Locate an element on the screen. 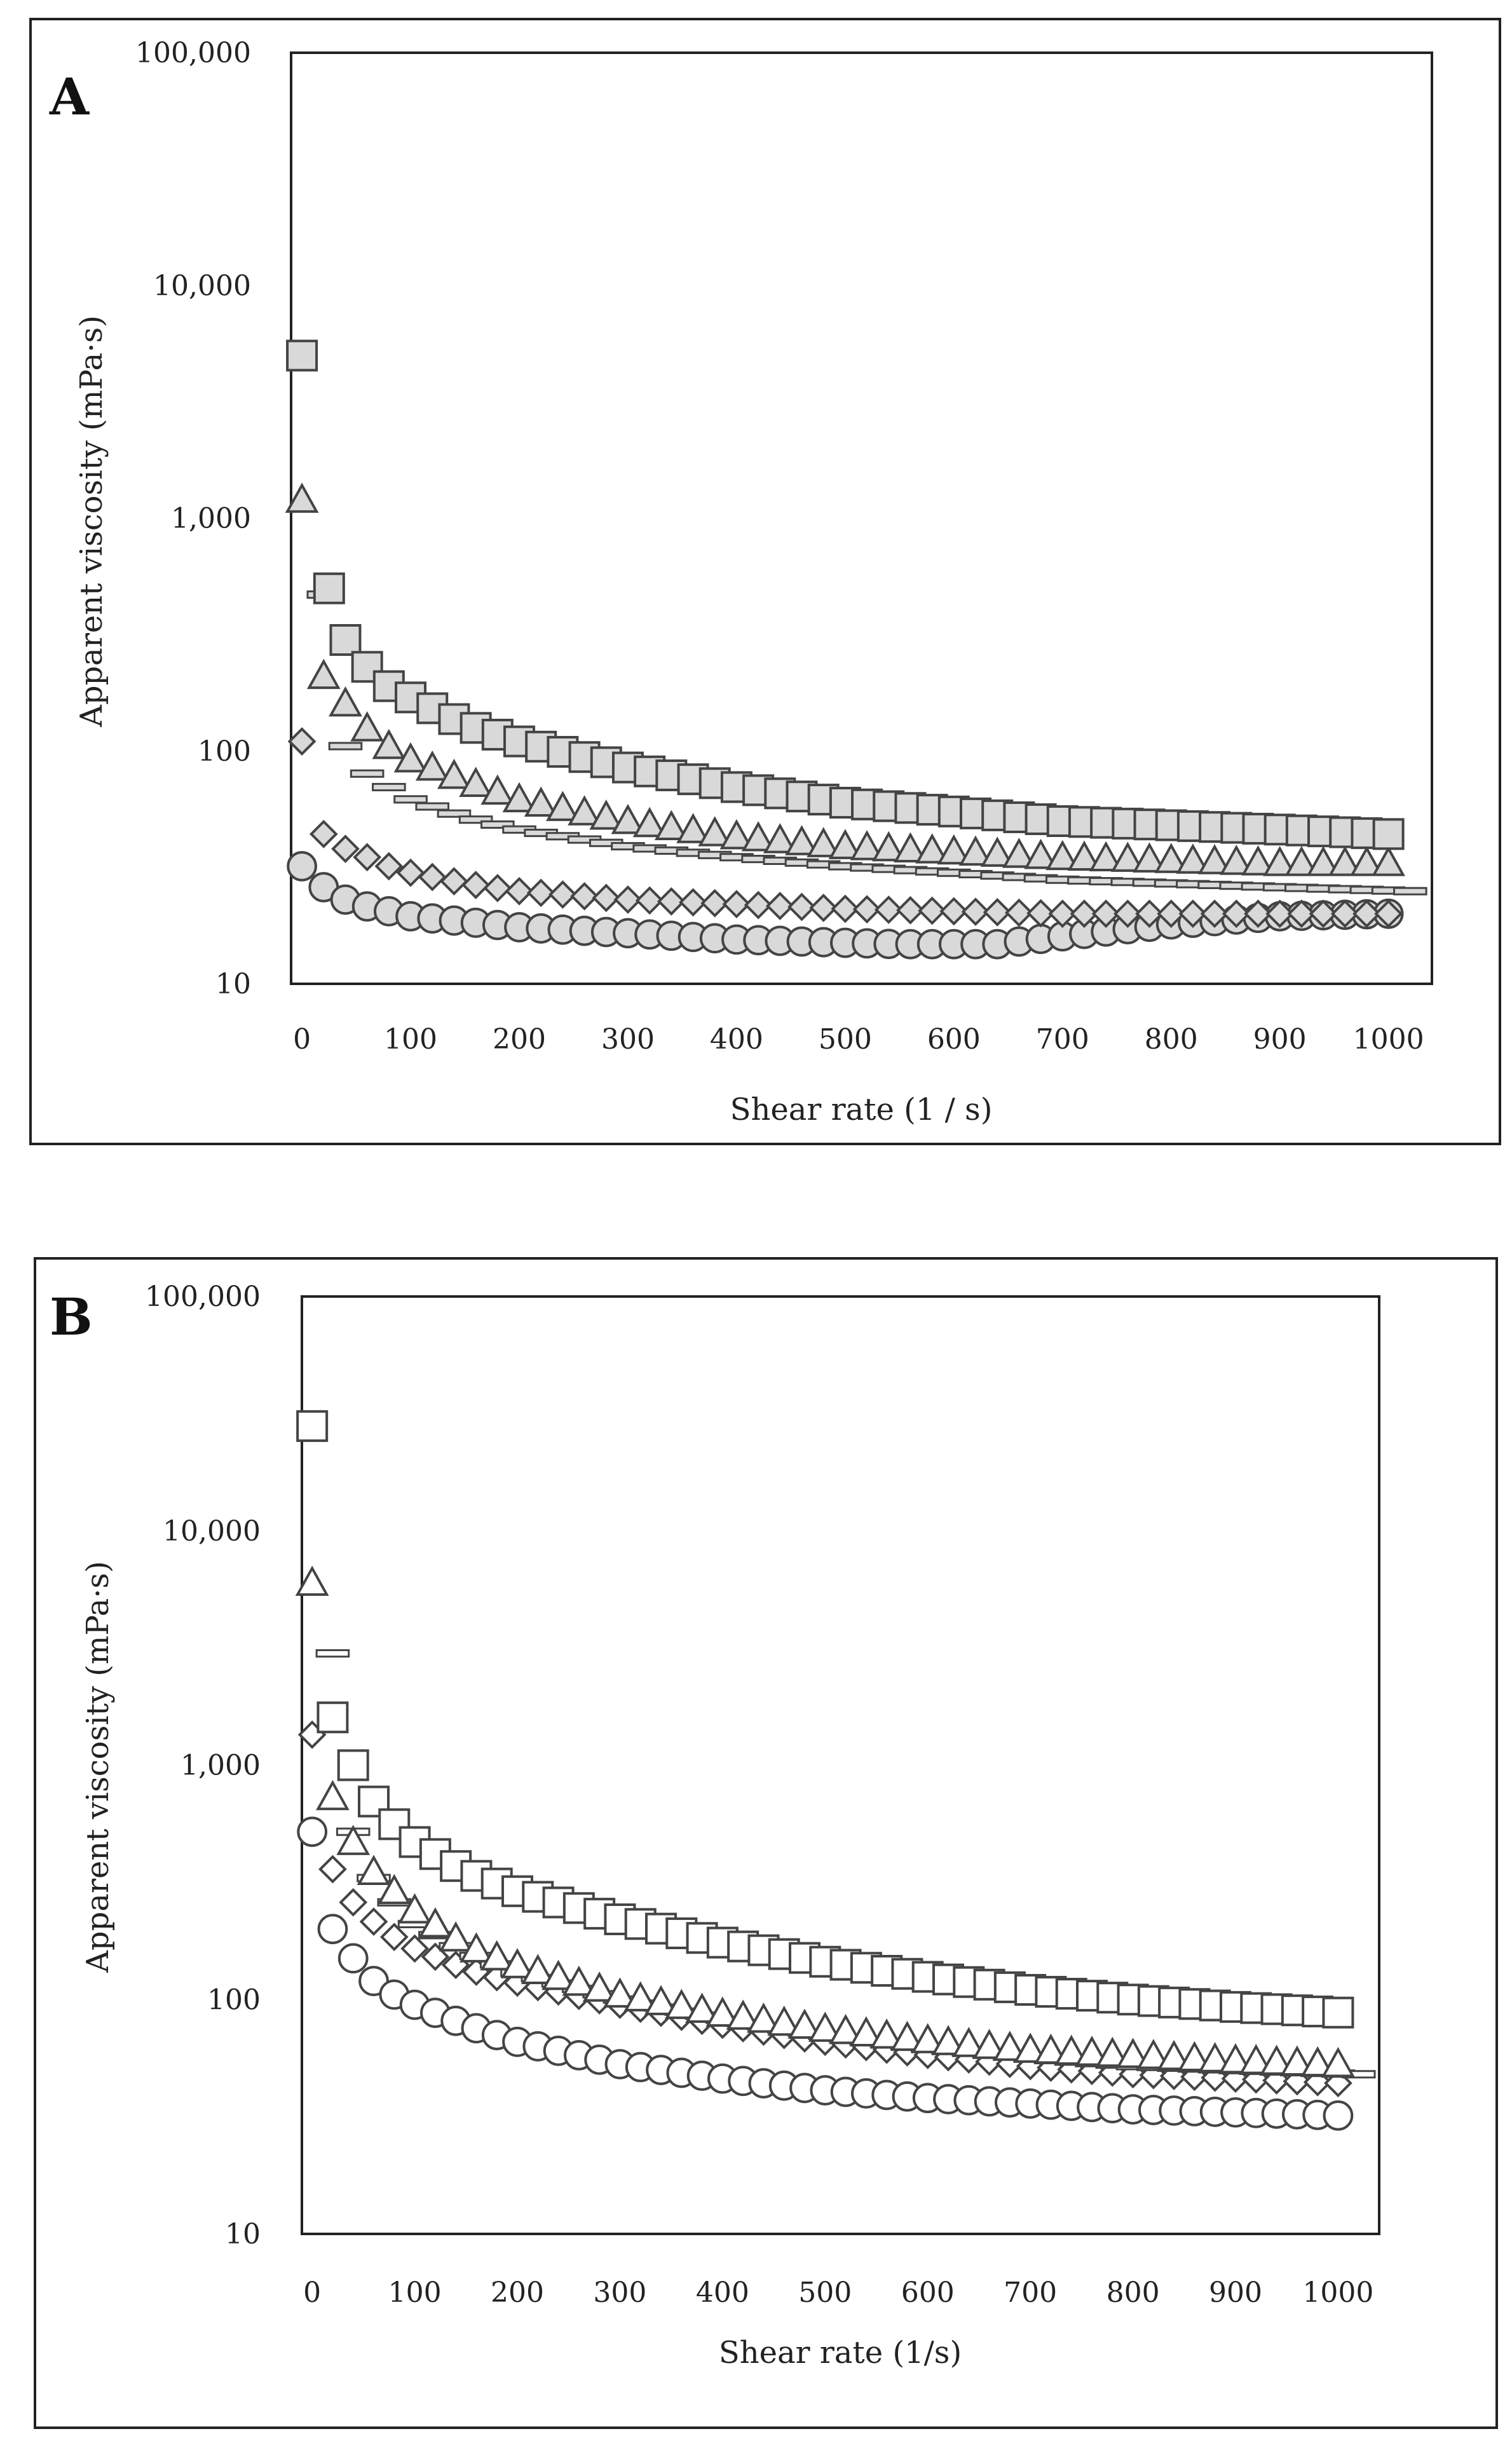 The height and width of the screenshot is (2450, 1512). panel-a-y-tick-label: 100 is located at coordinates (224, 751).